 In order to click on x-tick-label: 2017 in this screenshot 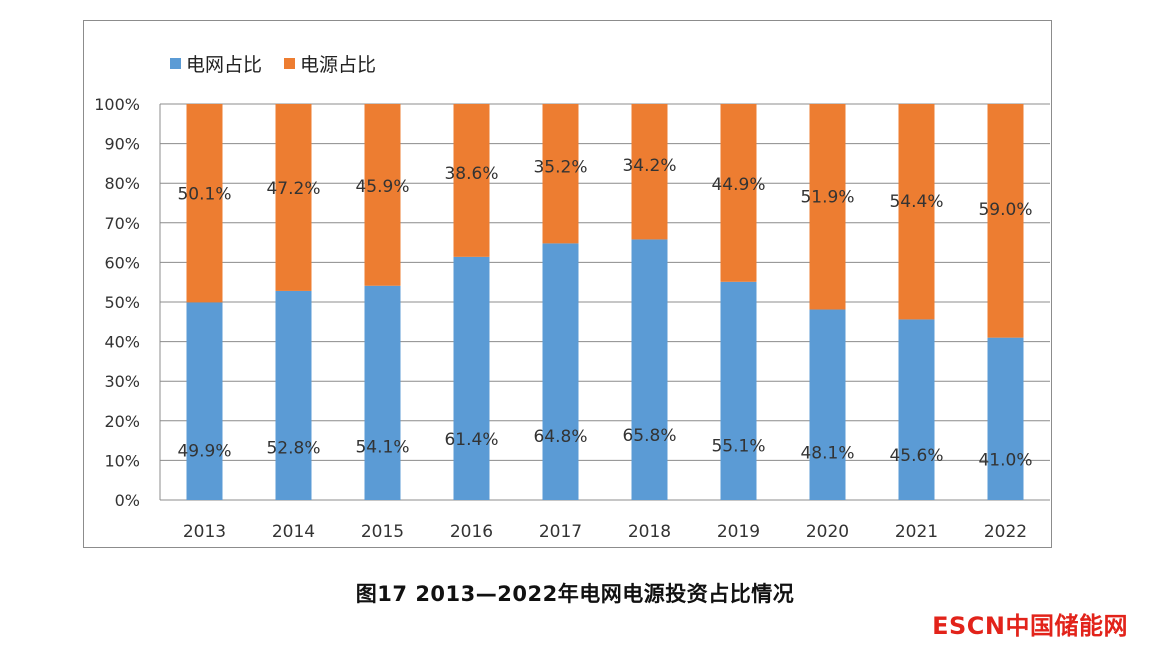, I will do `click(560, 532)`.